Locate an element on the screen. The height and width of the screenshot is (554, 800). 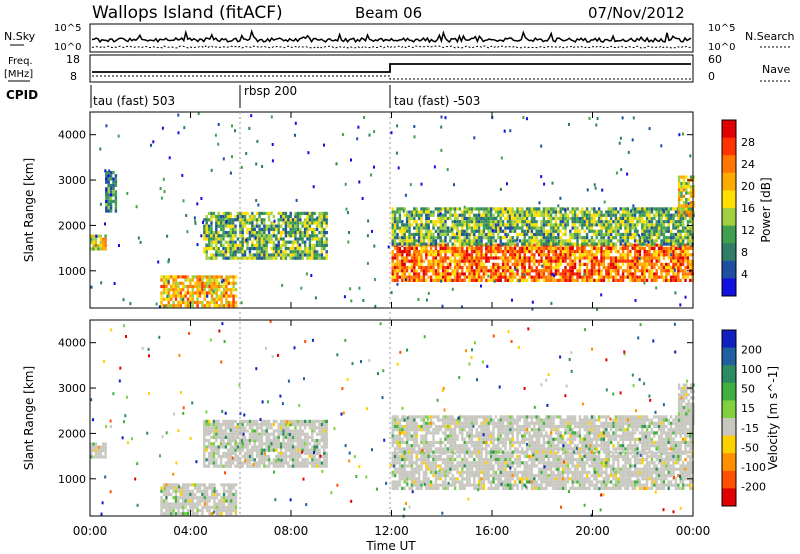
nave-tick-top: 60 is located at coordinates (715, 59).